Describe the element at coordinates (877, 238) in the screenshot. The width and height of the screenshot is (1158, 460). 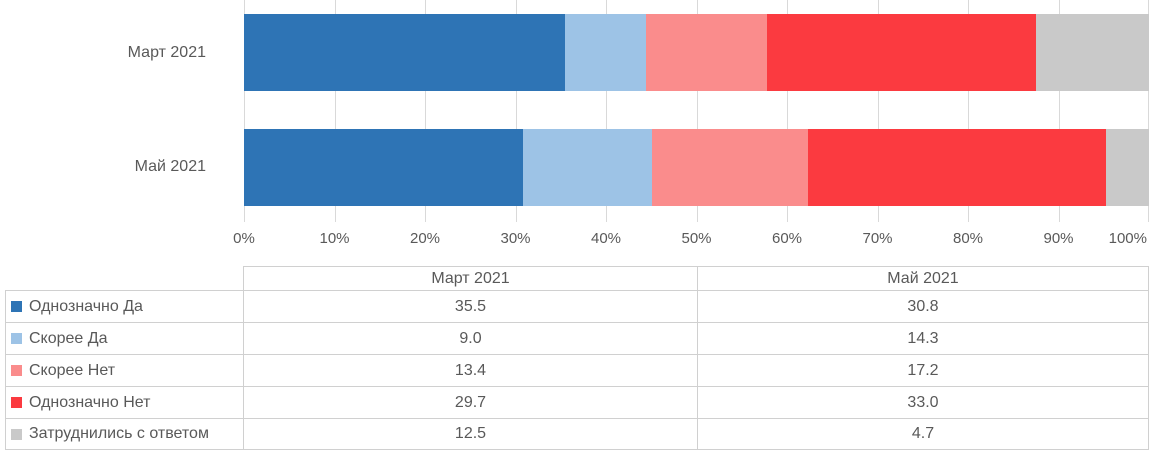
I see `x-axis-tick-label: 70%` at that location.